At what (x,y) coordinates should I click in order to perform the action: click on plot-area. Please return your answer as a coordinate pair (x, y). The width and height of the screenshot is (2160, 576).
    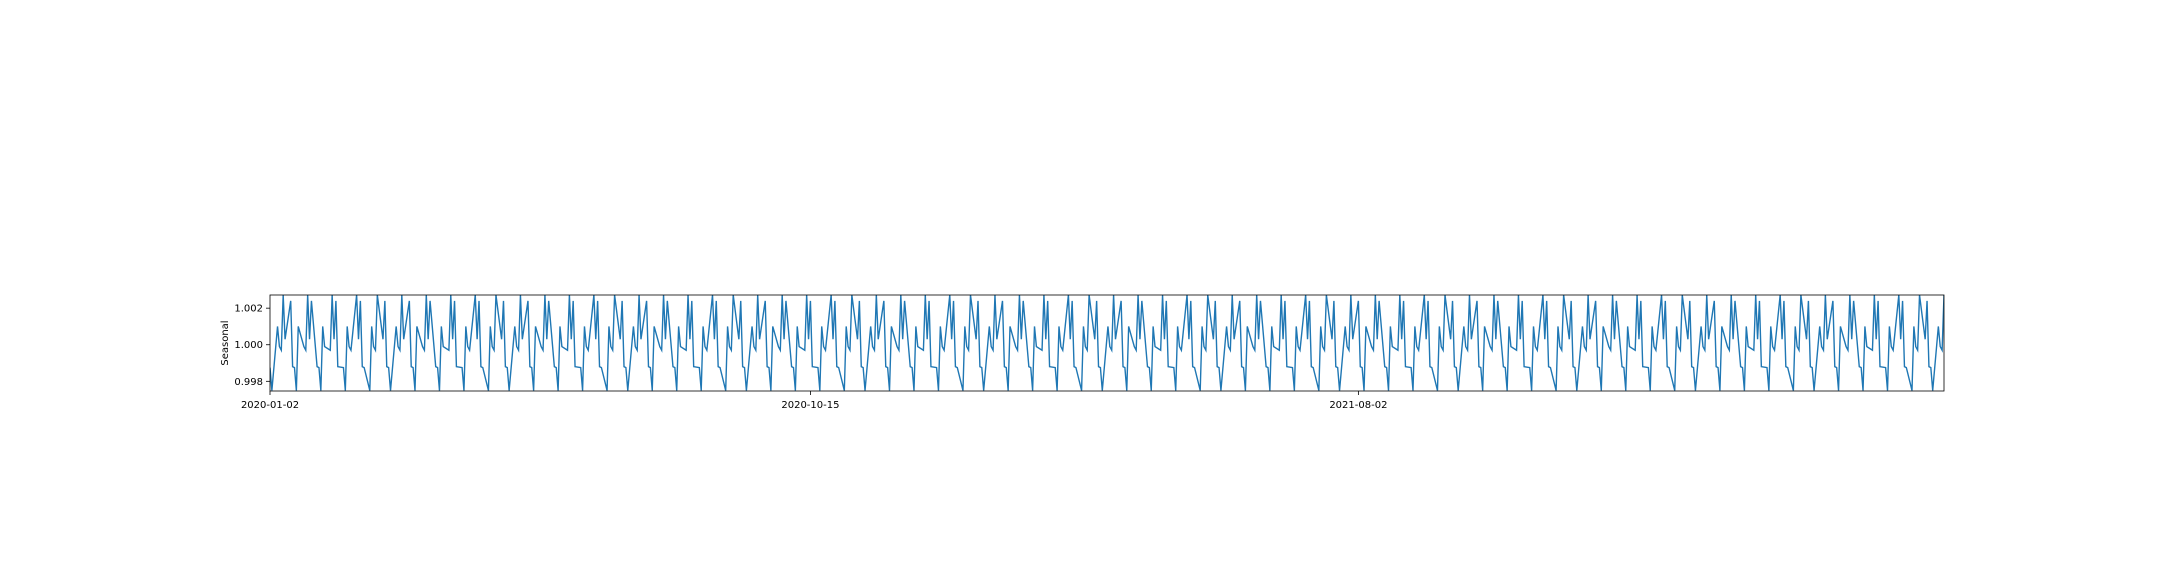
    Looking at the image, I should click on (1107, 343).